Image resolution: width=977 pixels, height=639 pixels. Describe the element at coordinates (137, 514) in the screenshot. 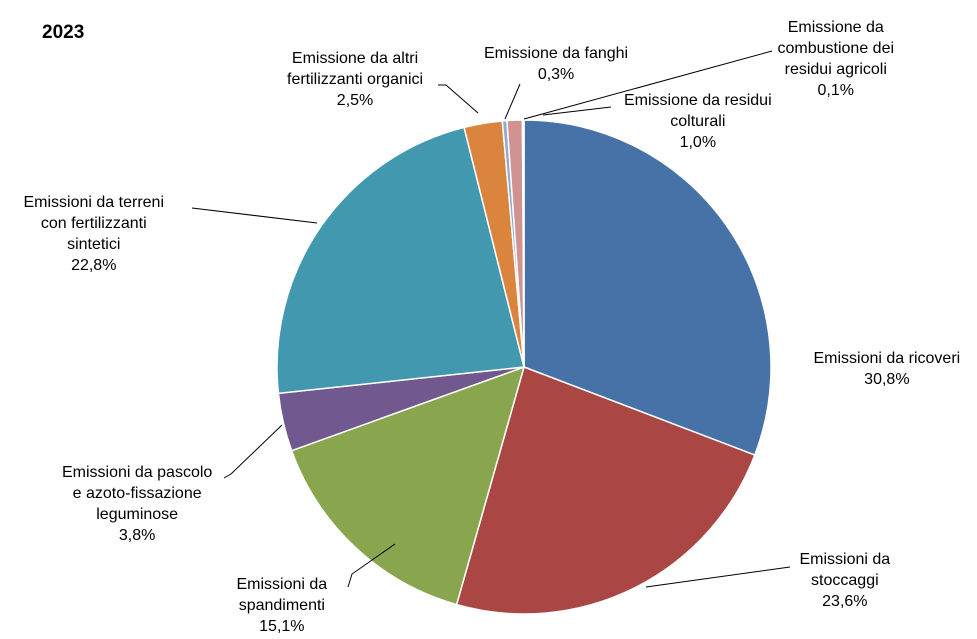

I see `slice-label-text: leguminose` at that location.